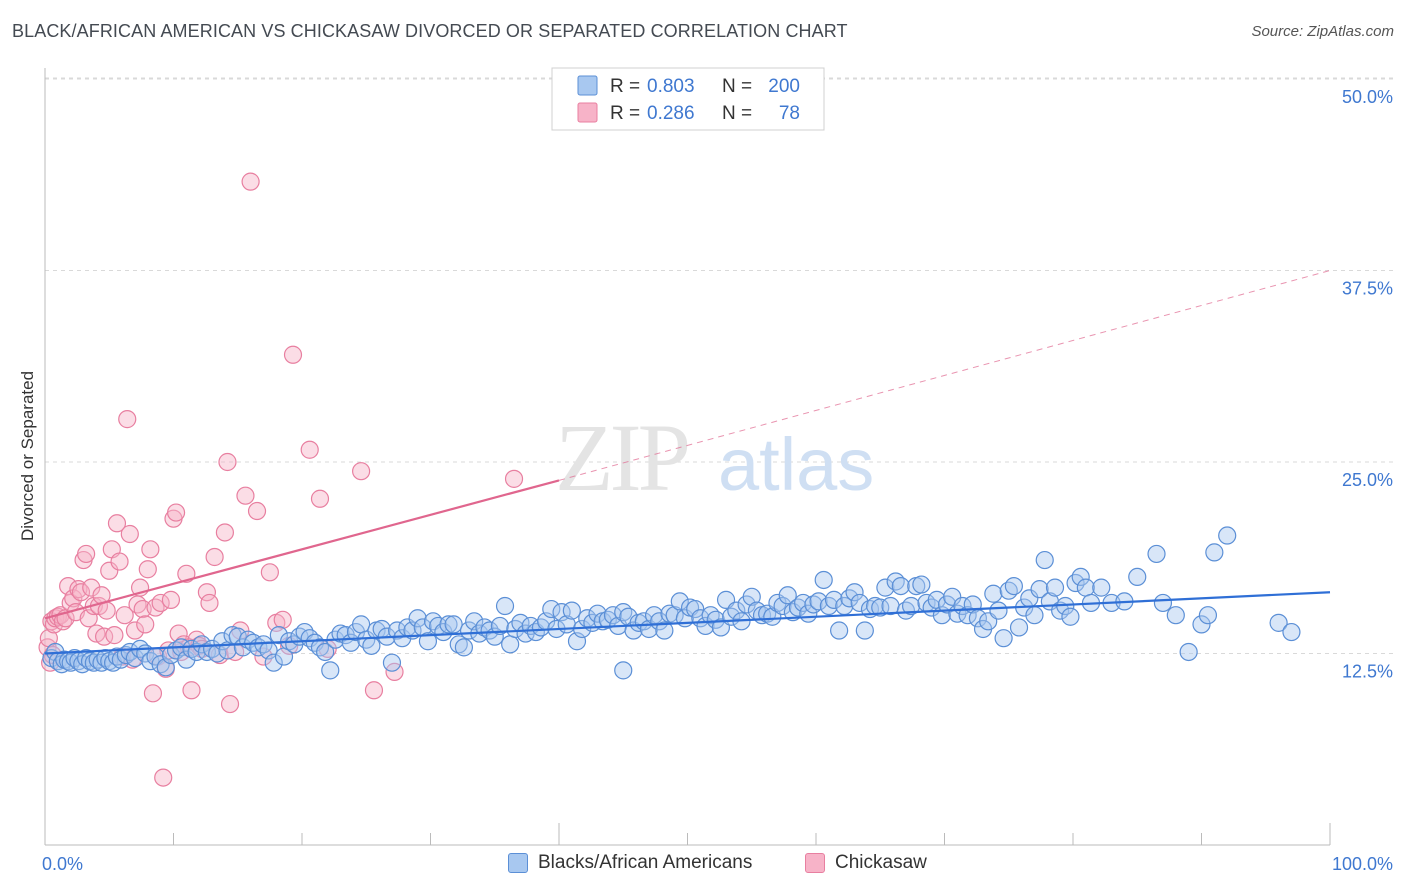 This screenshot has width=1406, height=892. What do you see at coordinates (1362, 864) in the screenshot?
I see `x-tick-label-1: 100.0%` at bounding box center [1362, 864].